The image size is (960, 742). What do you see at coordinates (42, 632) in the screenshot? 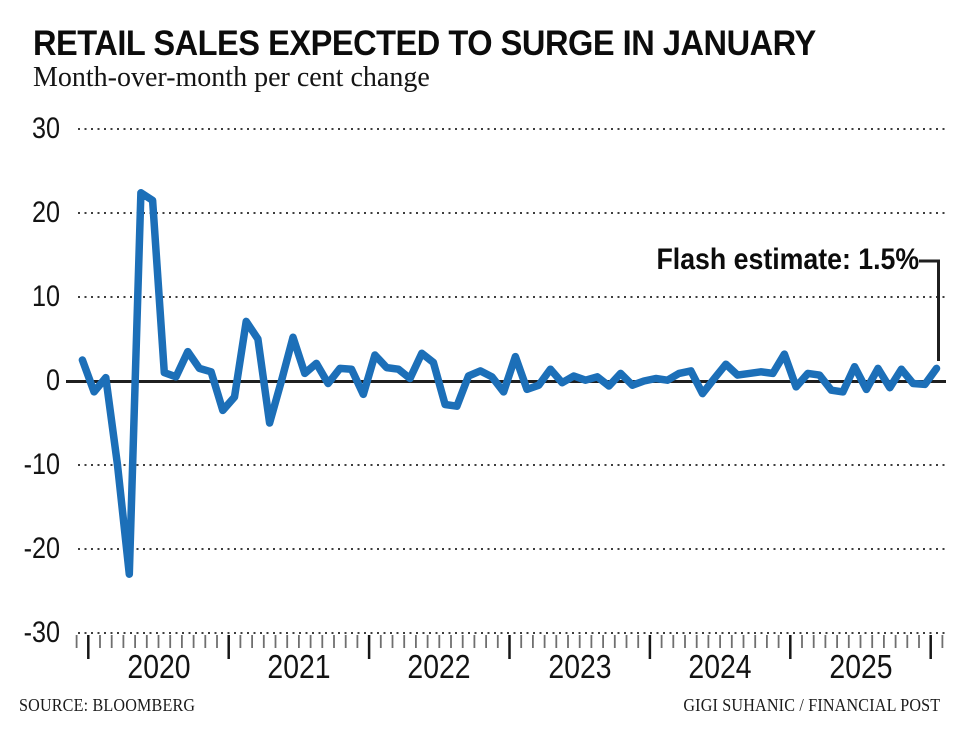
I see `y-axis-label: -30` at bounding box center [42, 632].